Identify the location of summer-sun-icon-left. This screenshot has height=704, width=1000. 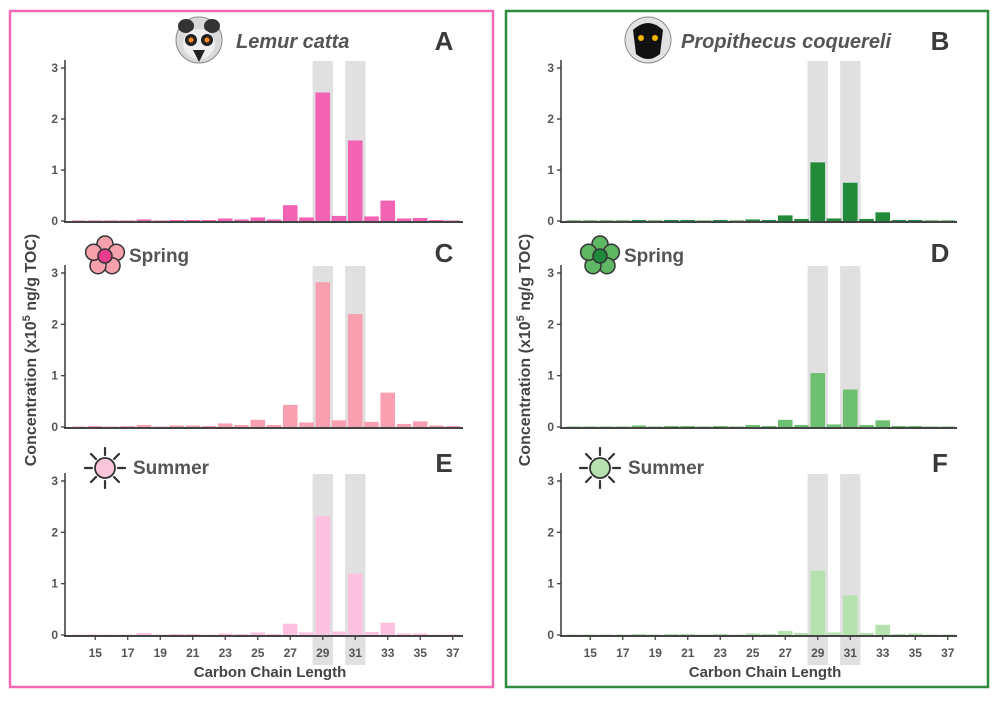
(105, 468).